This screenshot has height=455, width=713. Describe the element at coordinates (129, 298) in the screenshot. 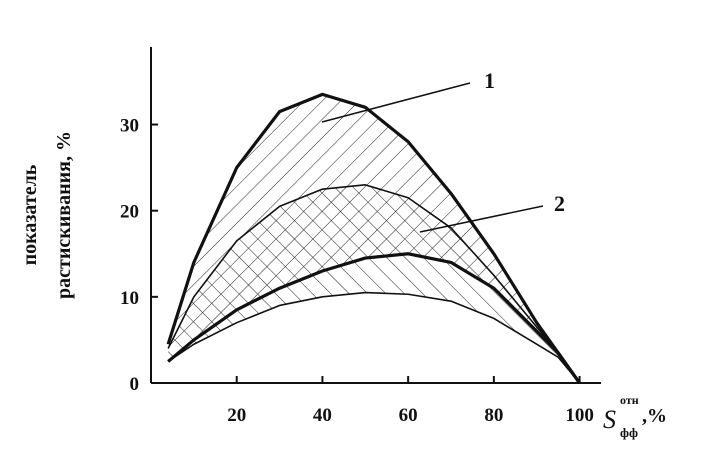

I see `y-tick-label: 10` at that location.